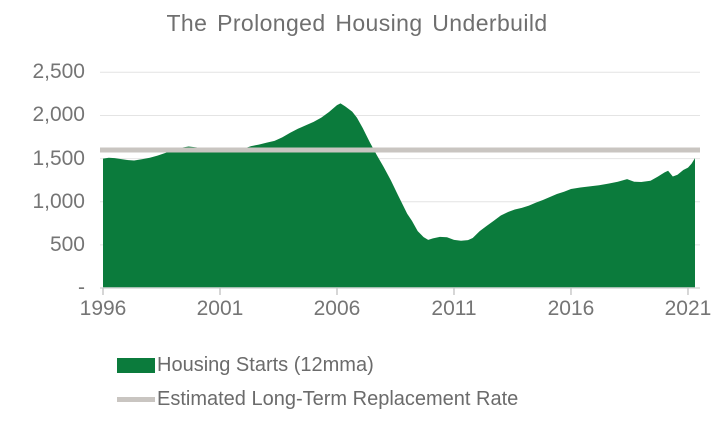  I want to click on y-axis-label: 1,000, so click(58, 201).